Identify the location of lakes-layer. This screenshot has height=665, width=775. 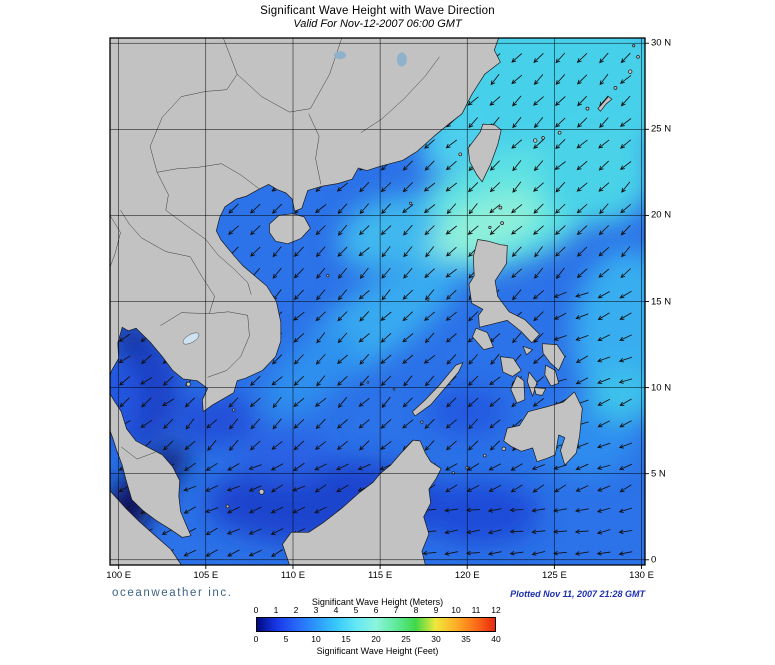
(294, 198).